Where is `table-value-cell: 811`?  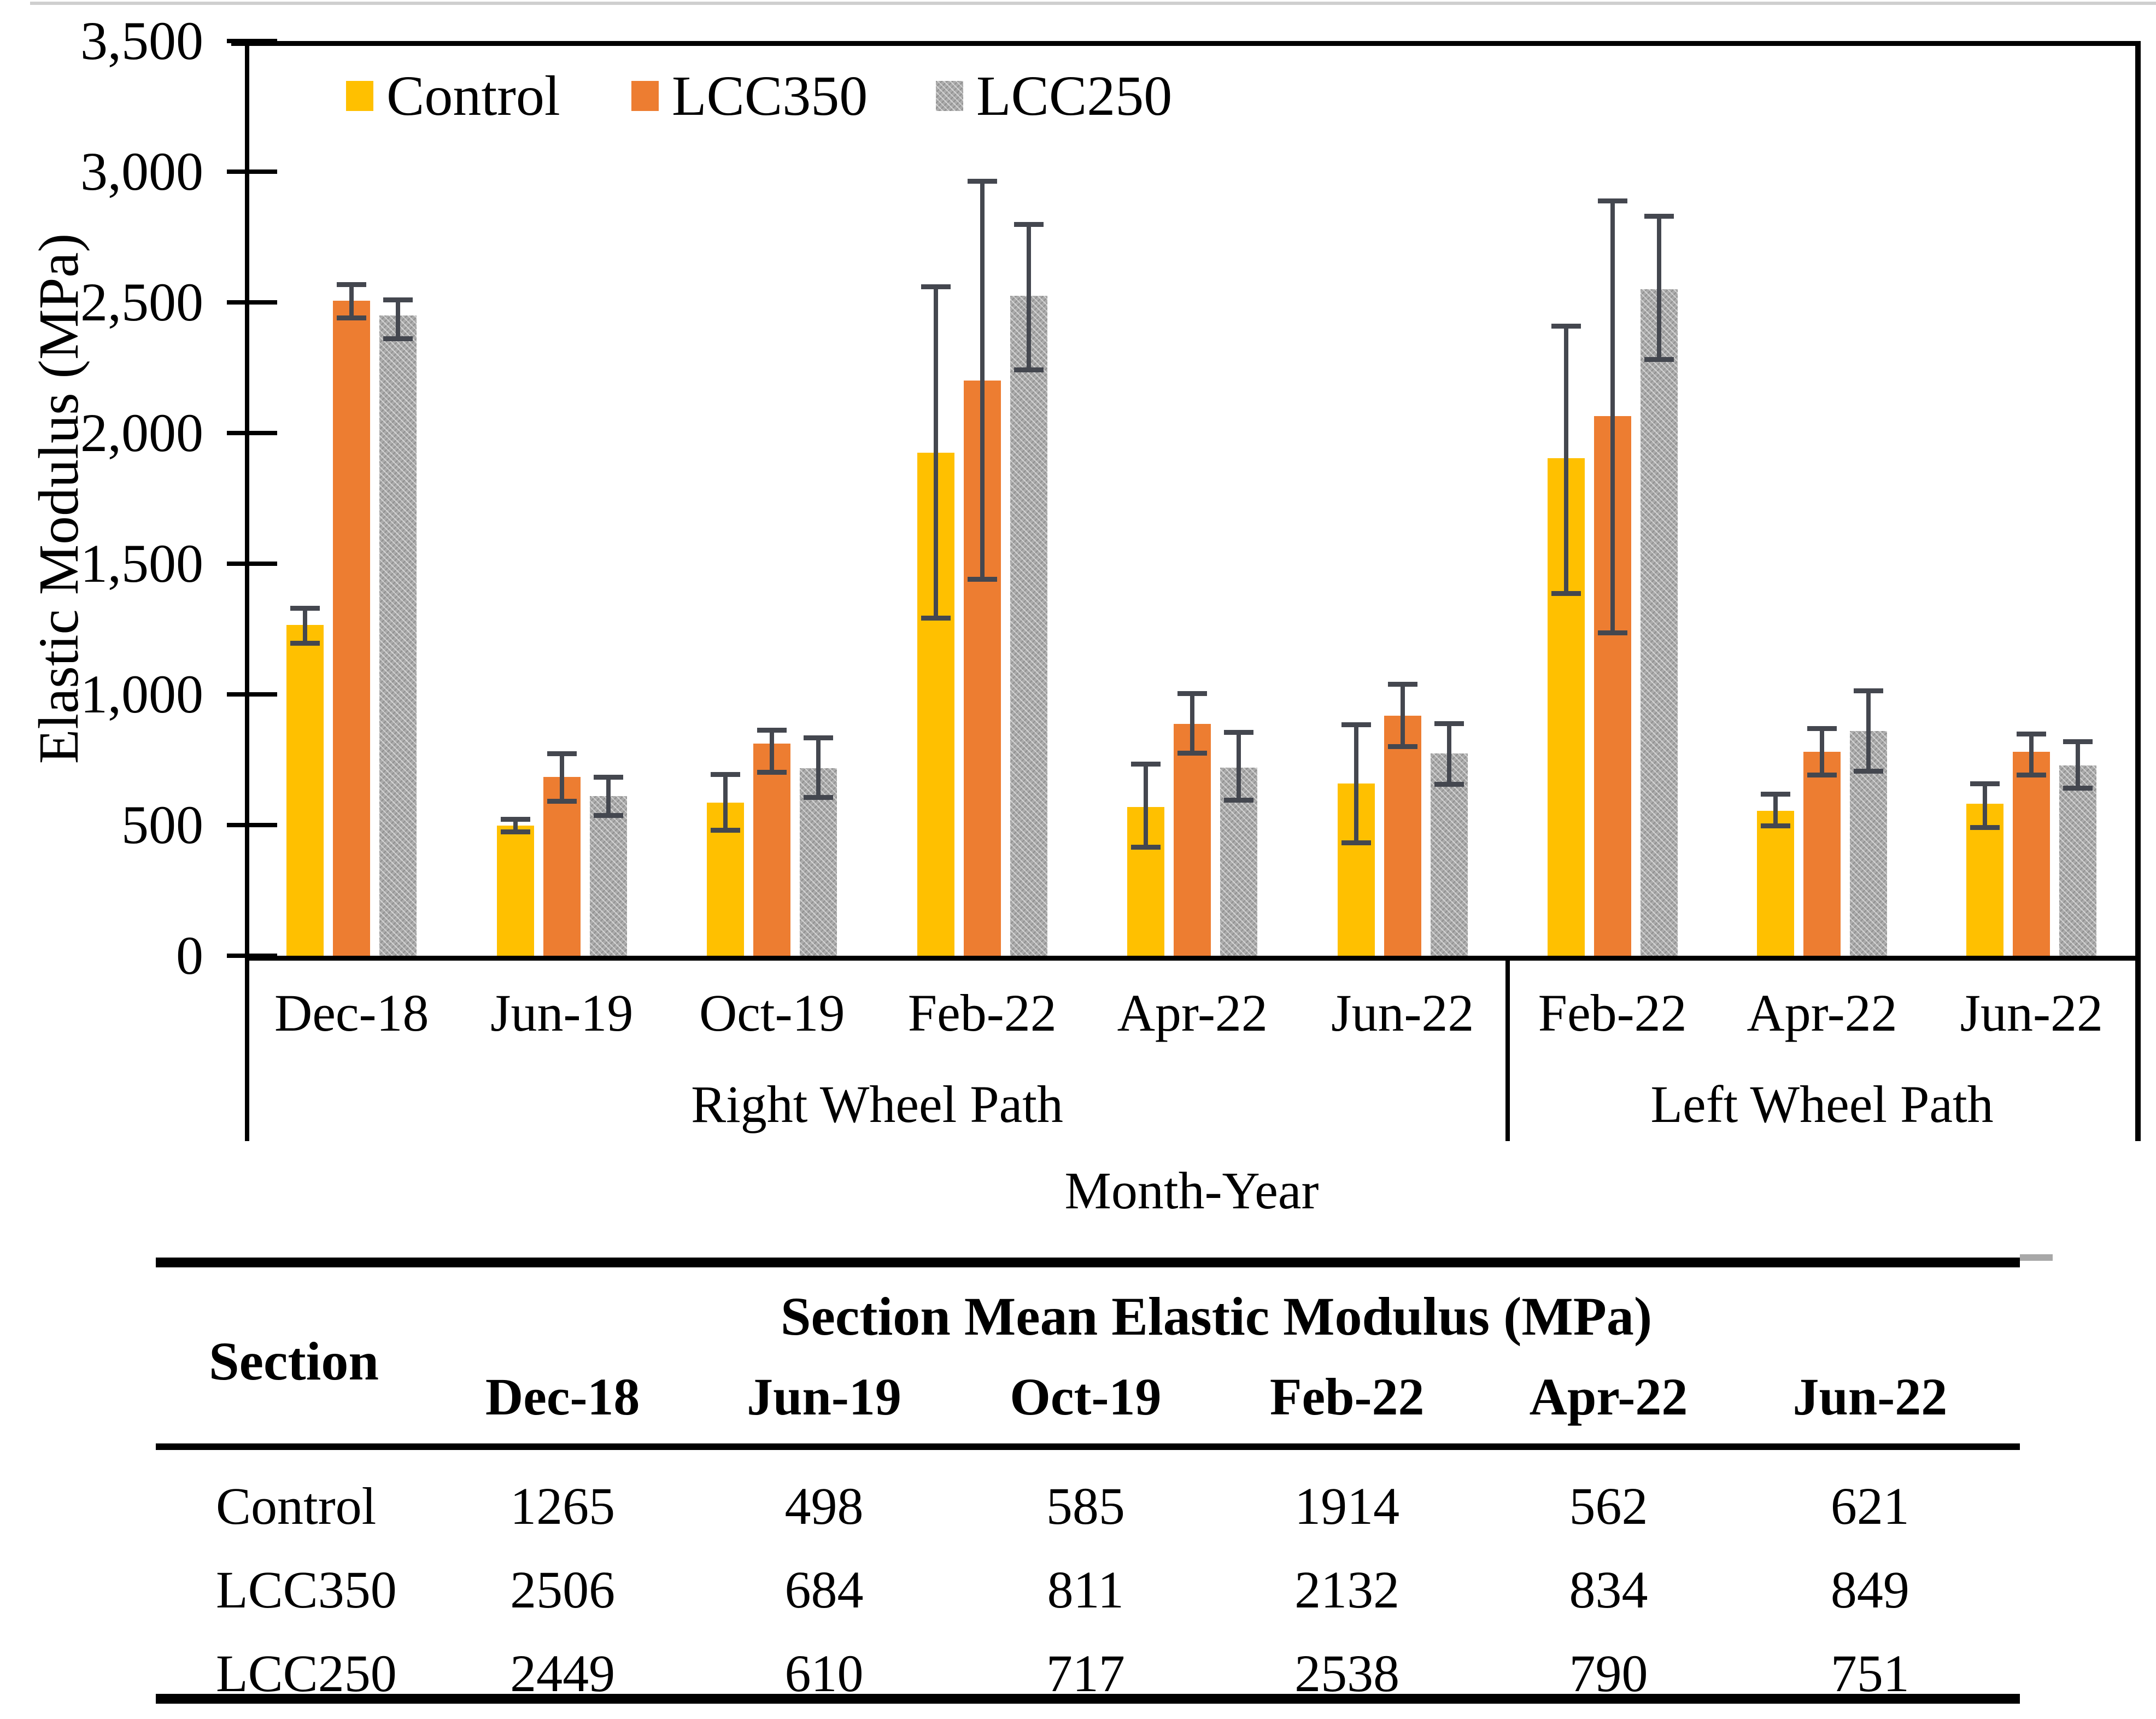 table-value-cell: 811 is located at coordinates (1085, 1589).